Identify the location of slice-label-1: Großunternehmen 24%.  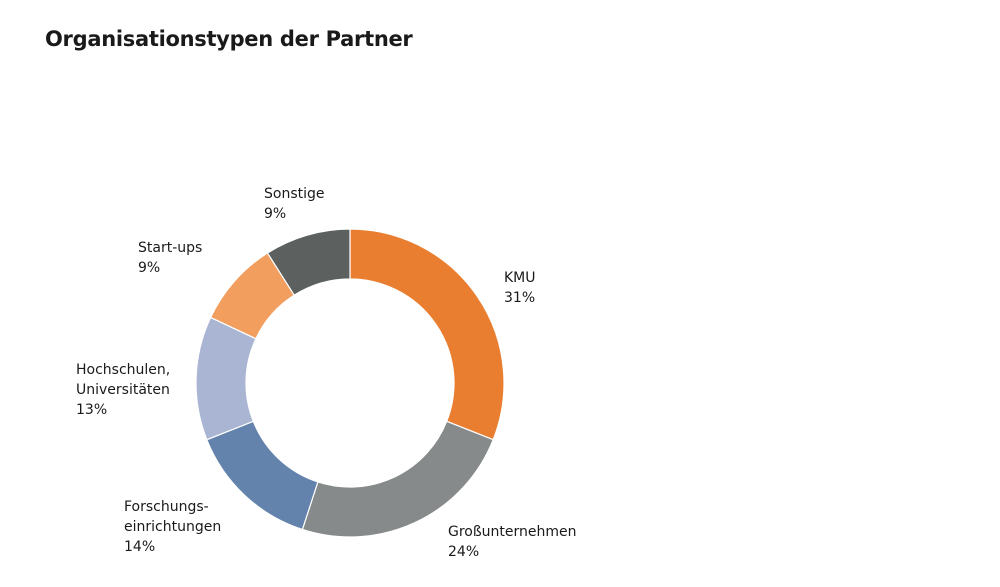
(512, 542).